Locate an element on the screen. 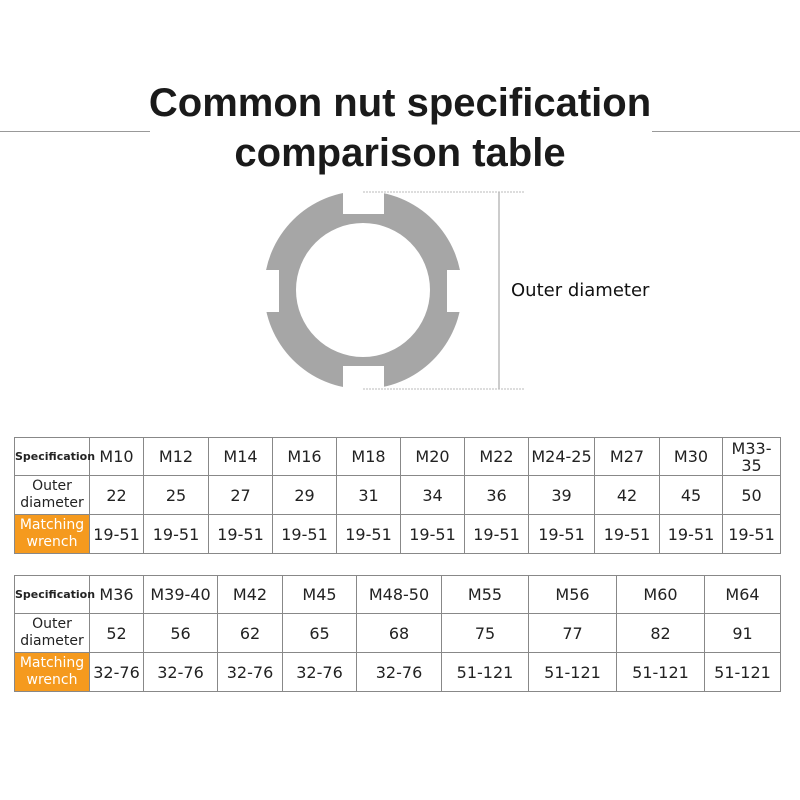 This screenshot has width=800, height=800. outer-cell: 34 is located at coordinates (432, 495).